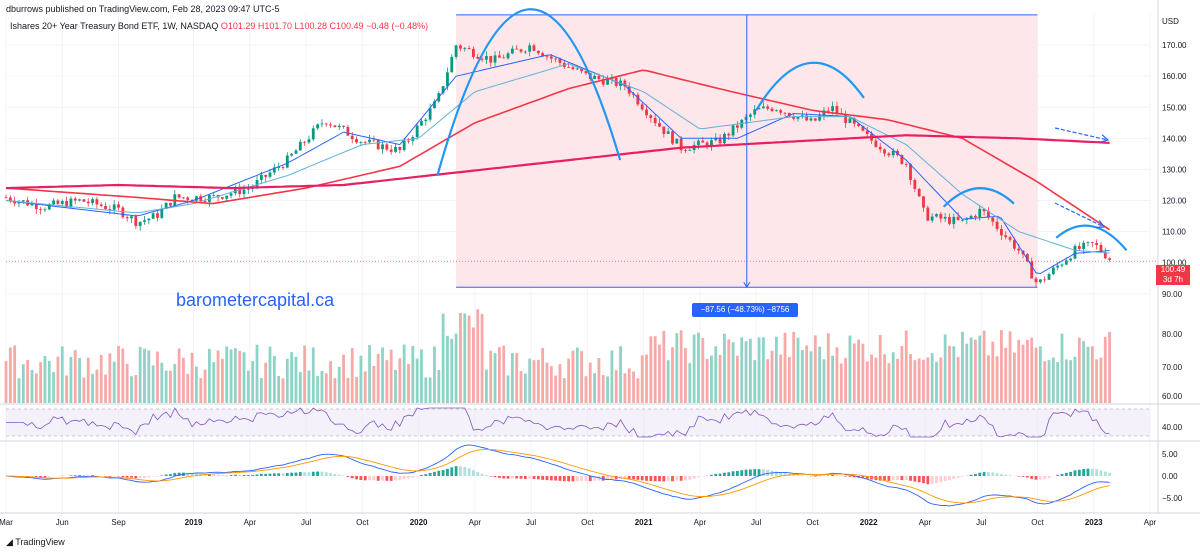  What do you see at coordinates (1172, 427) in the screenshot?
I see `rsi-tick-label: 40.00` at bounding box center [1172, 427].